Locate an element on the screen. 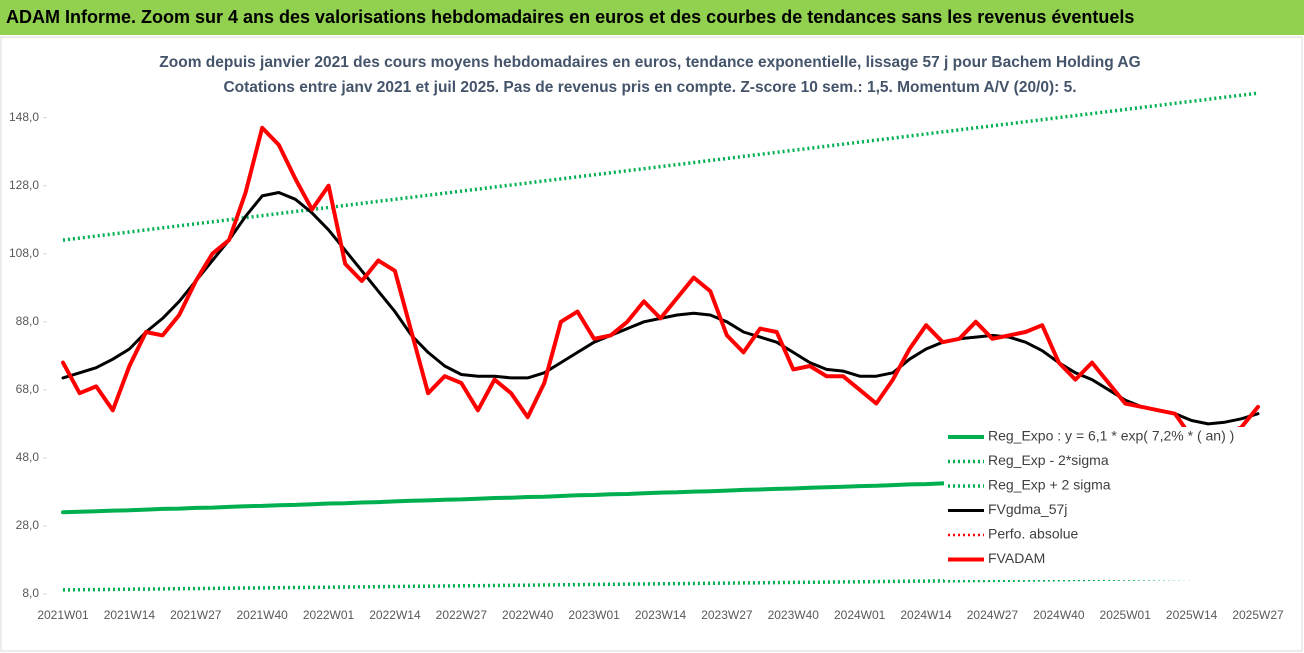 The width and height of the screenshot is (1304, 653). x-tick-label: 2025W27 is located at coordinates (1258, 615).